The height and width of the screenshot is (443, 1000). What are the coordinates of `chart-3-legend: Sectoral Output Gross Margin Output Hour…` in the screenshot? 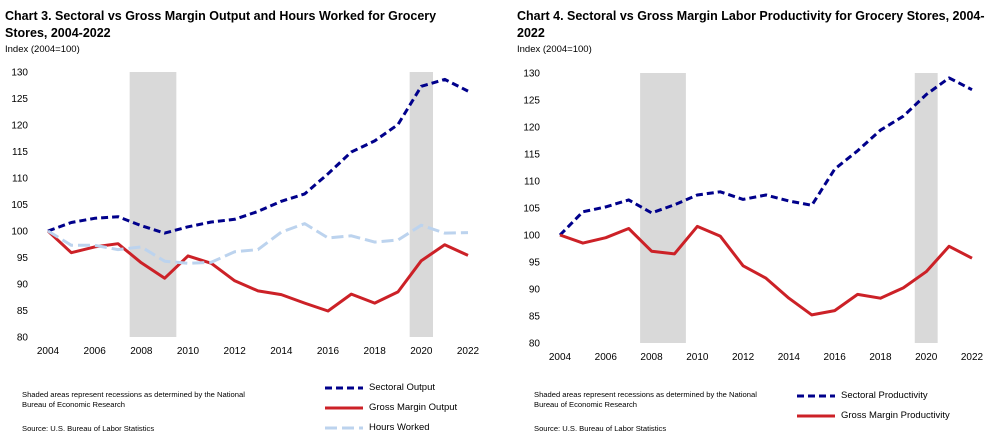 It's located at (410, 410).